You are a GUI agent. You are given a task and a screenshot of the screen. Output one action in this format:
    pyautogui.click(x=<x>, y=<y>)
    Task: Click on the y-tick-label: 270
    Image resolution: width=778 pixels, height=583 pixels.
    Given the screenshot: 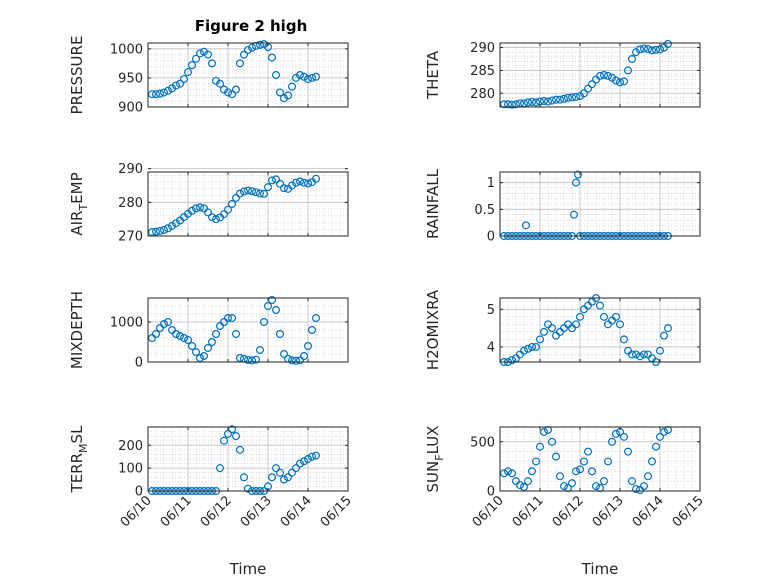 What is the action you would take?
    pyautogui.click(x=130, y=237)
    